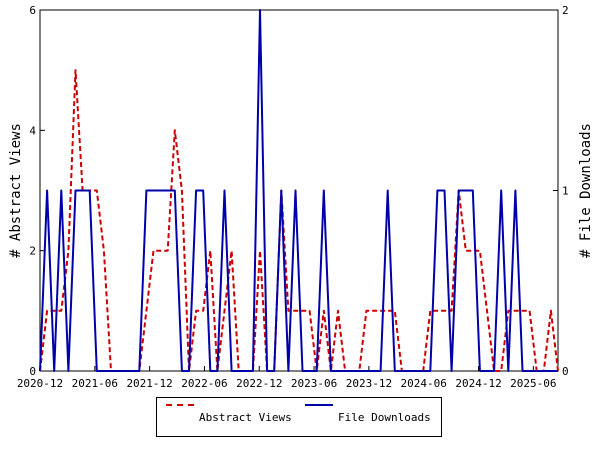 This screenshot has height=450, width=600. I want to click on x-tick-label: 2025-06, so click(533, 383).